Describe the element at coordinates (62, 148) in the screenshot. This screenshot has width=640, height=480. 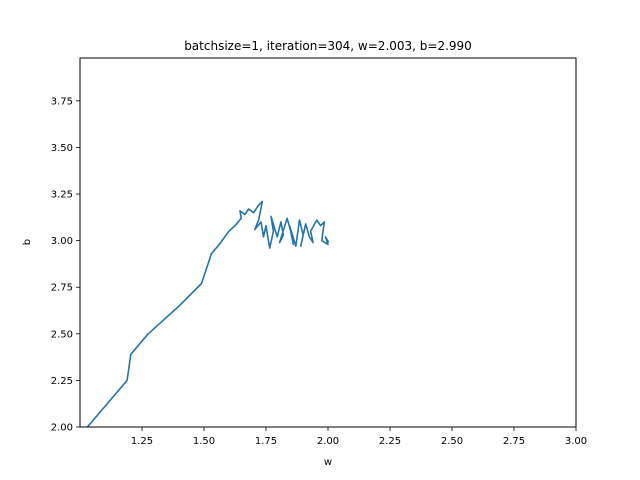
I see `y-tick-label: 3.50` at that location.